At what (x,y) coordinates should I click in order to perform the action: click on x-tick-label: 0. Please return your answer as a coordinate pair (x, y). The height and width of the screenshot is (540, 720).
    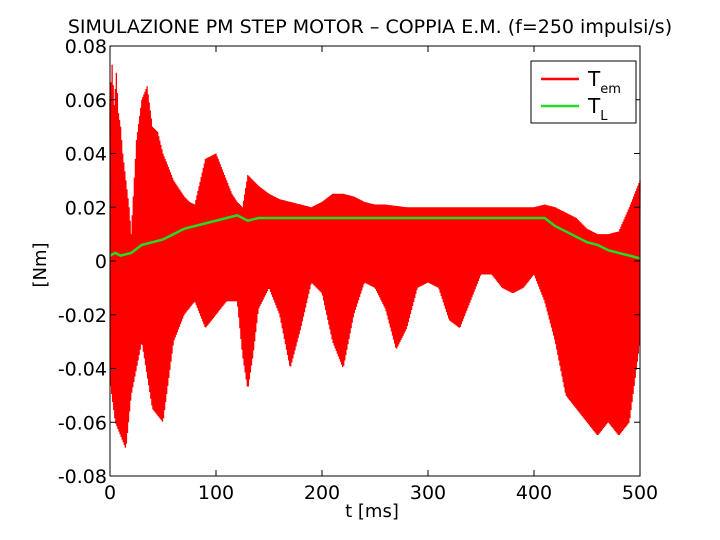
    Looking at the image, I should click on (110, 493).